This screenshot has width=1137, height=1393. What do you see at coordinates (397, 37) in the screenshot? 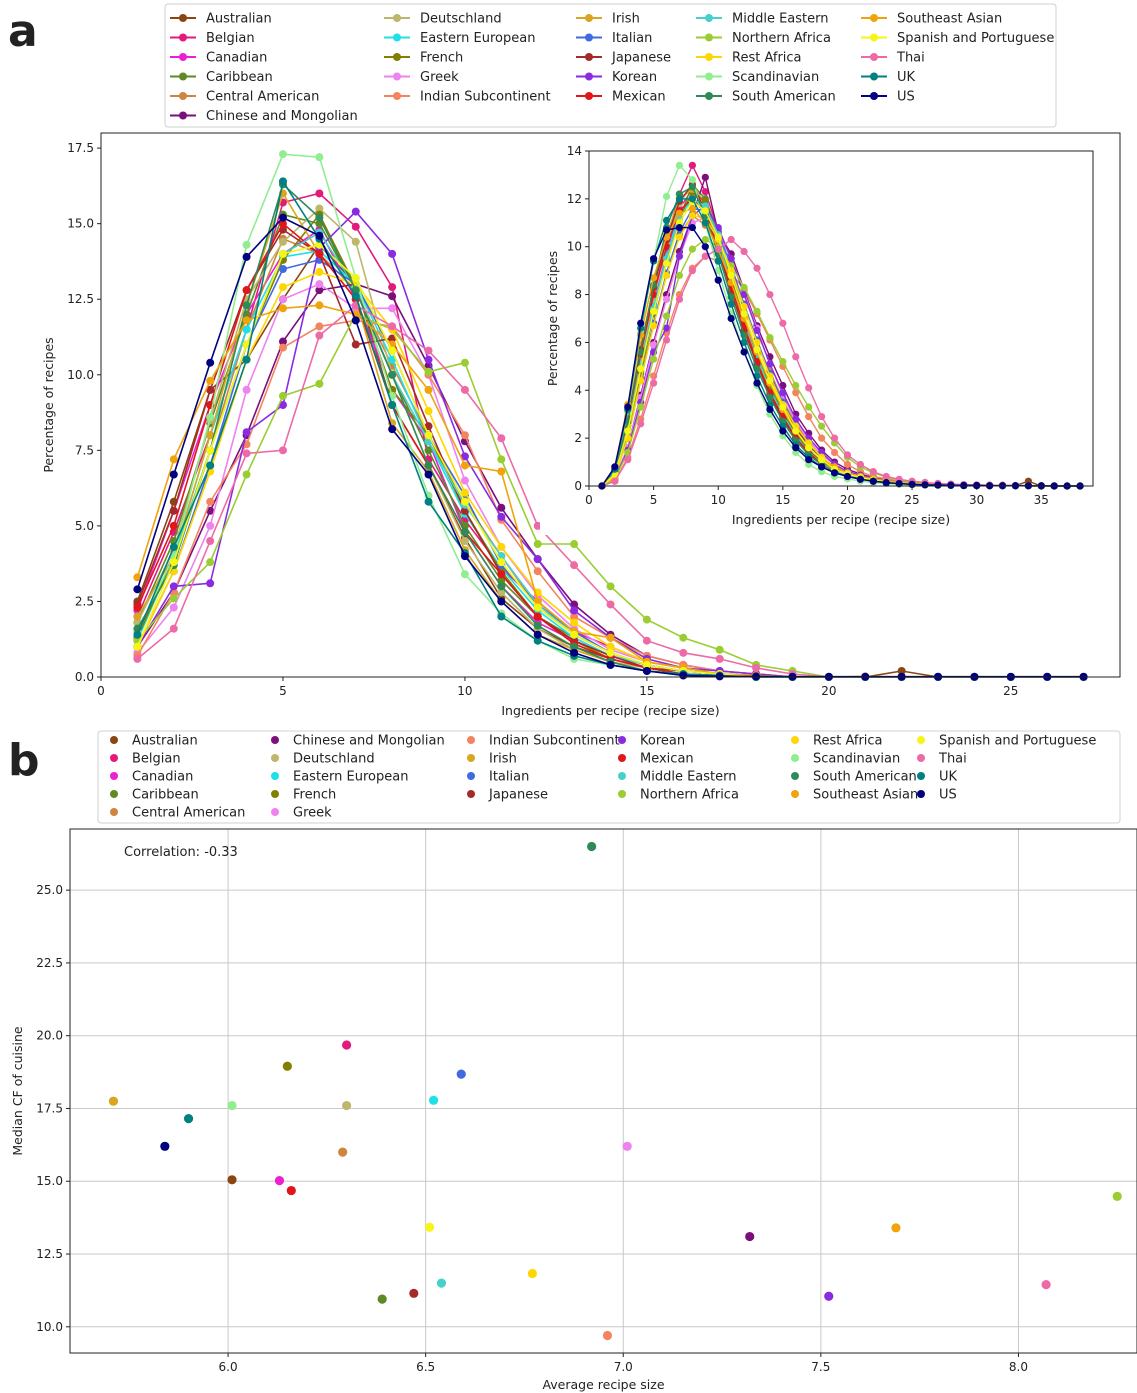
I see `legend-a-swatch-marker-eastern-european` at bounding box center [397, 37].